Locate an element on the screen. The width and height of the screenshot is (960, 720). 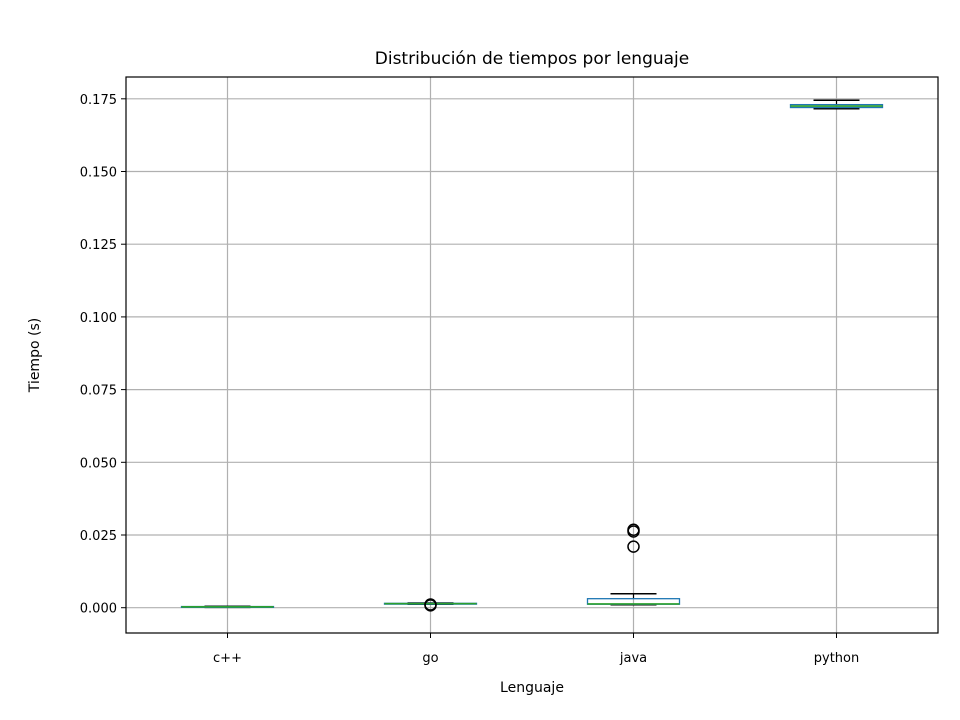
box-group-c++ is located at coordinates (227, 607).